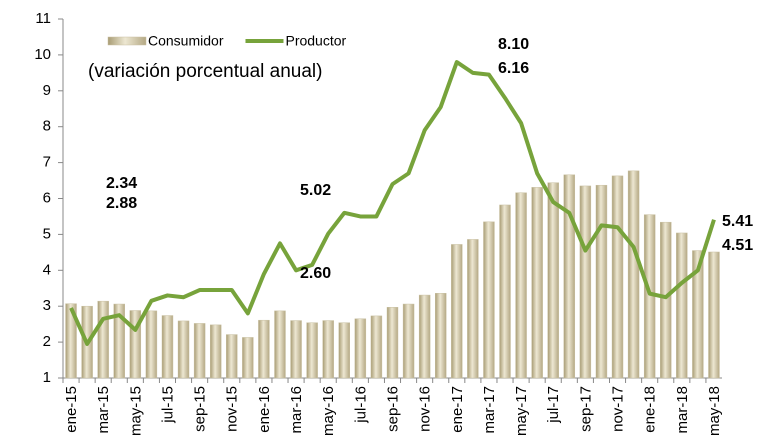 This screenshot has width=765, height=444. I want to click on y-tick-label: 10, so click(42, 54).